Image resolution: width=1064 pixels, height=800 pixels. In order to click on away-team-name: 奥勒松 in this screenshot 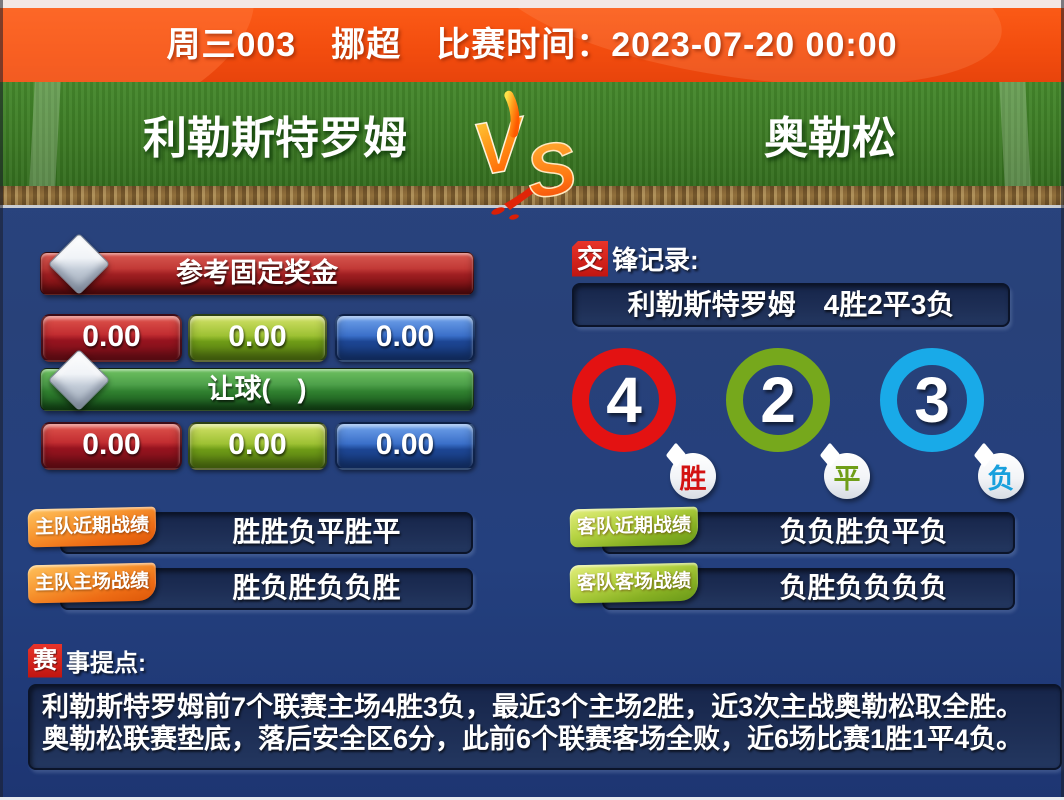, I will do `click(830, 138)`.